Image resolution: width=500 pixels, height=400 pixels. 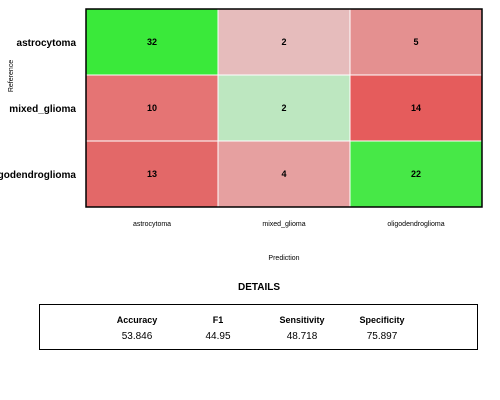 I want to click on row-label-oligodendroglioma: oligodendroglioma, so click(x=38, y=175).